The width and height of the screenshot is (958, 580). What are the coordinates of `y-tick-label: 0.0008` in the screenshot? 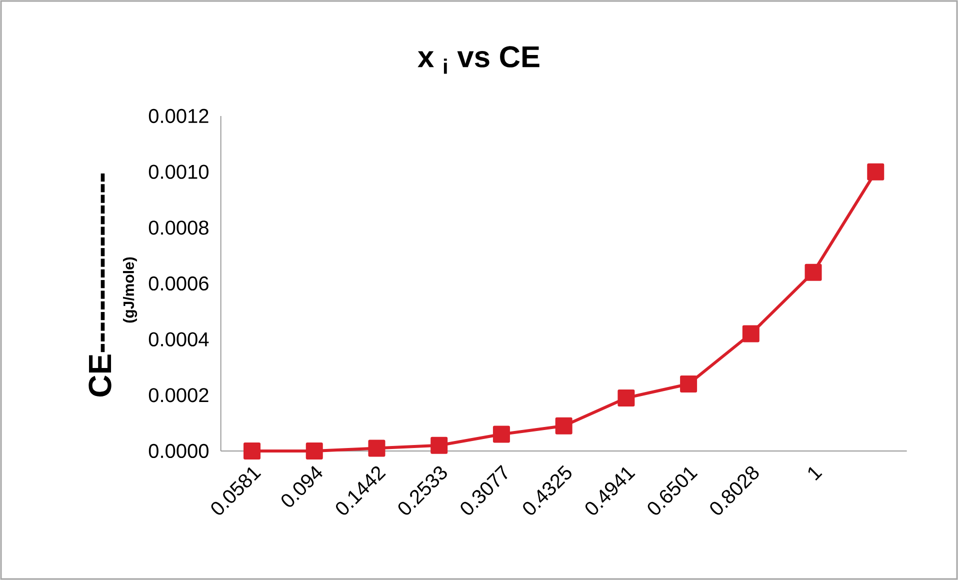 It's located at (178, 227).